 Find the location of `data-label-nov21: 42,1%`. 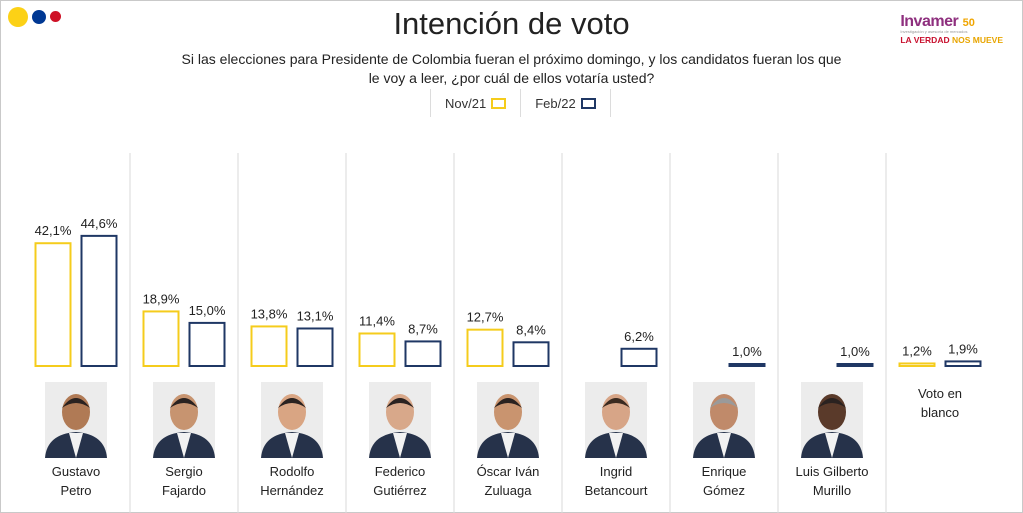

data-label-nov21: 42,1% is located at coordinates (53, 230).